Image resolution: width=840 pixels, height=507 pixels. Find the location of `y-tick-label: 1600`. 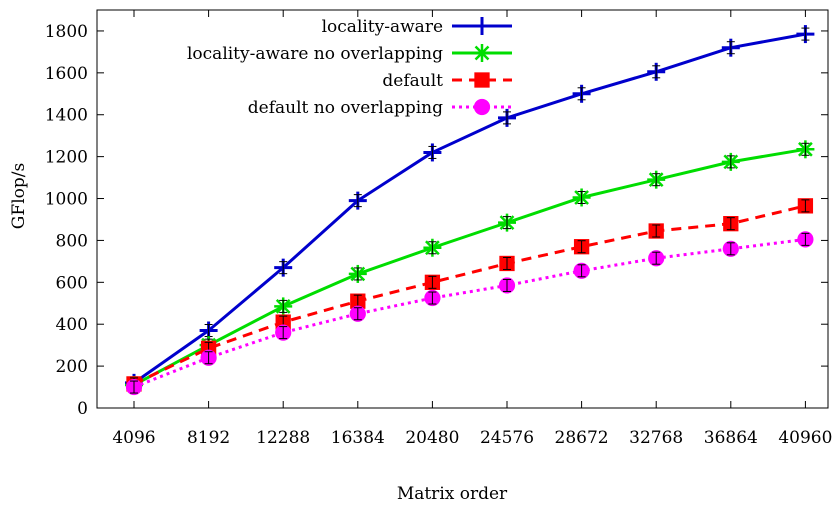

y-tick-label: 1600 is located at coordinates (66, 74).